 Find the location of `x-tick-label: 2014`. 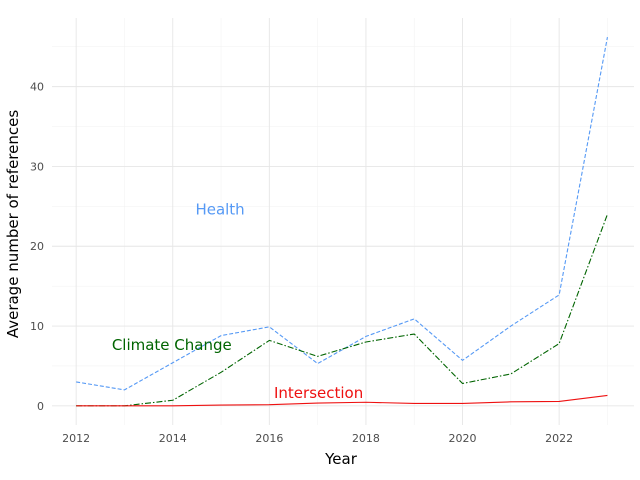

x-tick-label: 2014 is located at coordinates (173, 438).